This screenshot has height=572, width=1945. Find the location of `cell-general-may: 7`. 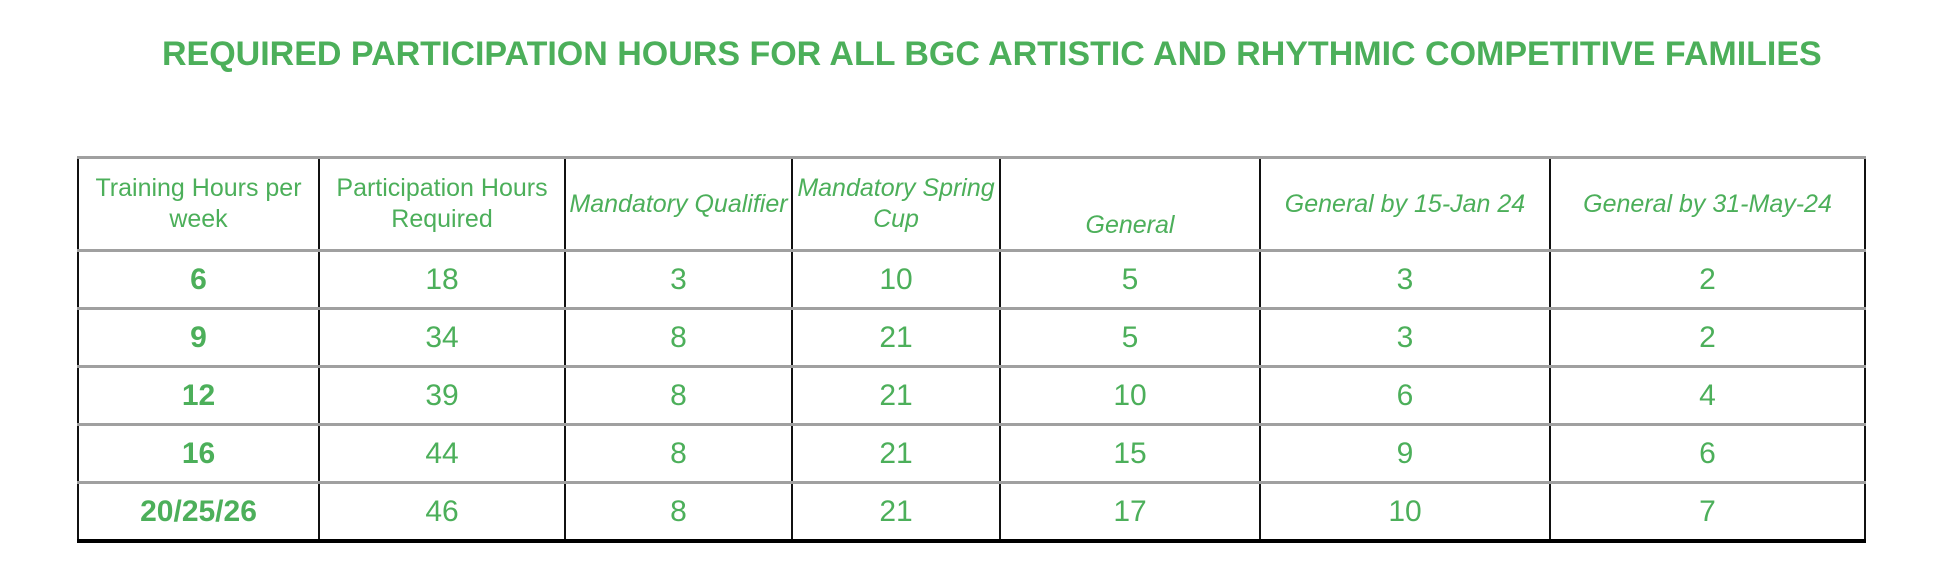

cell-general-may: 7 is located at coordinates (1707, 512).